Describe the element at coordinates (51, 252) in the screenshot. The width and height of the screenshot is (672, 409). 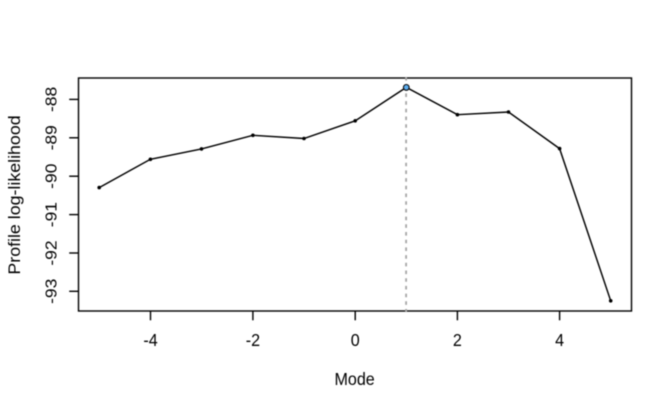
I see `svg-text: -92` at that location.